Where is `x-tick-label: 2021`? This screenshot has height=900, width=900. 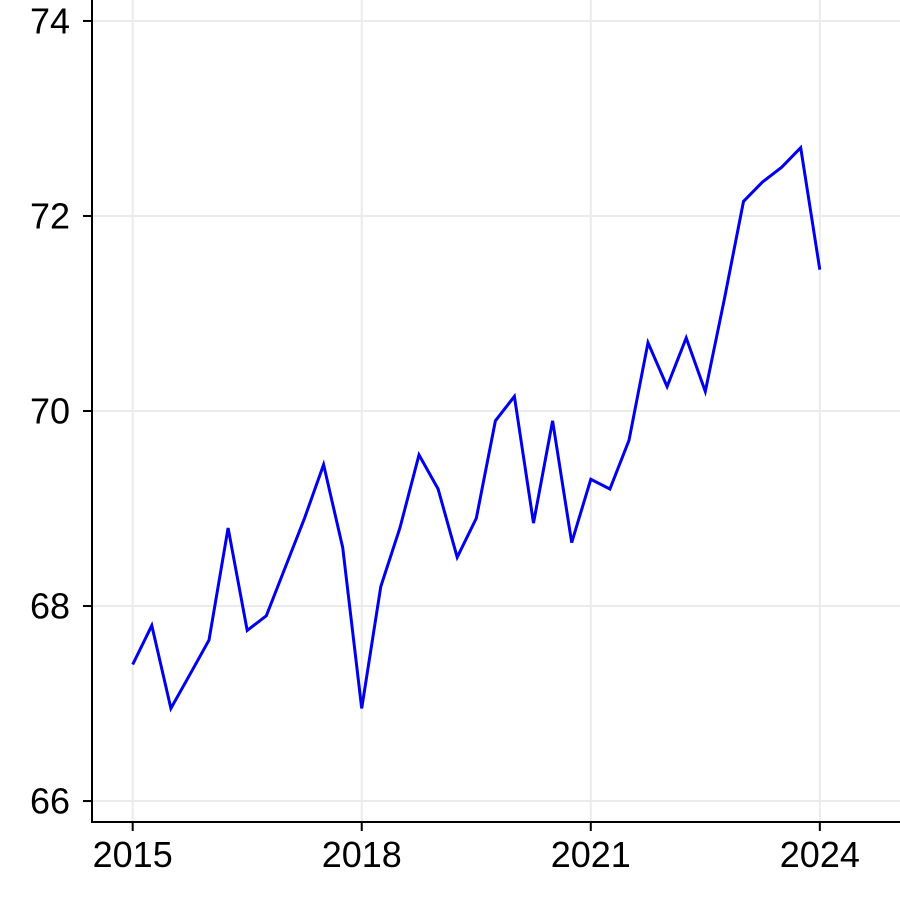 x-tick-label: 2021 is located at coordinates (591, 854).